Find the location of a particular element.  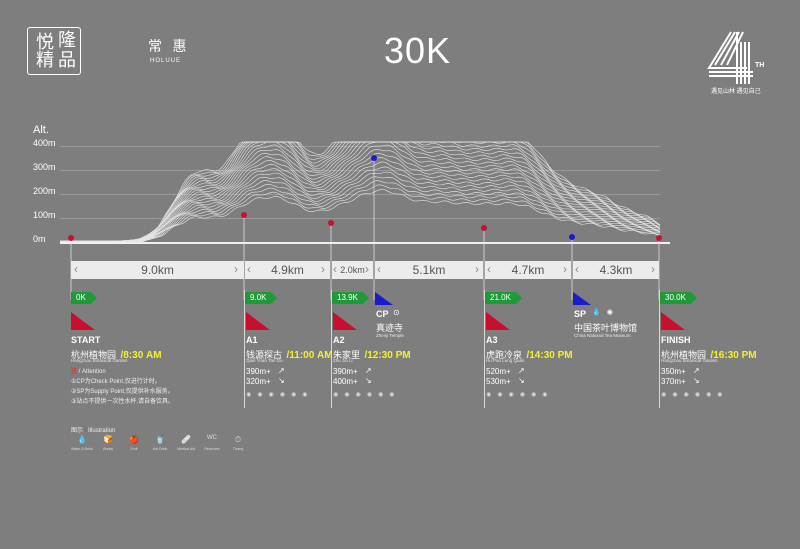

station-name-en: China National Tea Museum is located at coordinates (602, 335).